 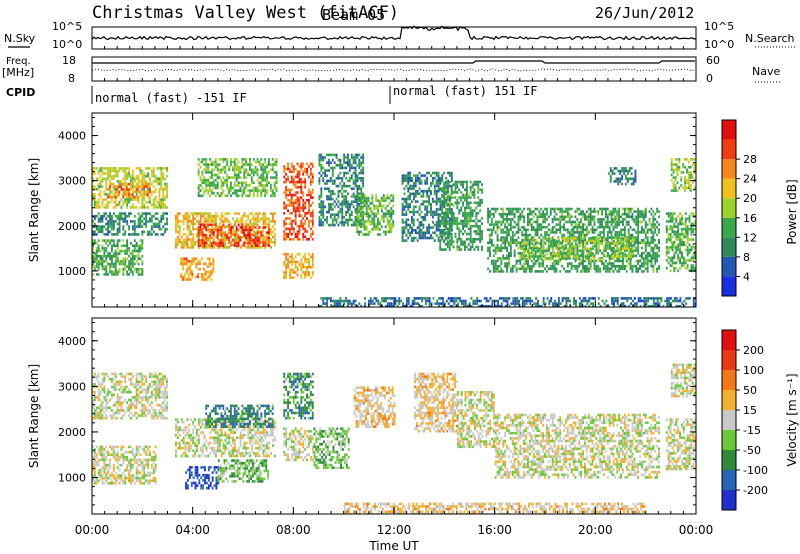 I want to click on nsky-tick-bottom: 10^0, so click(x=67, y=44).